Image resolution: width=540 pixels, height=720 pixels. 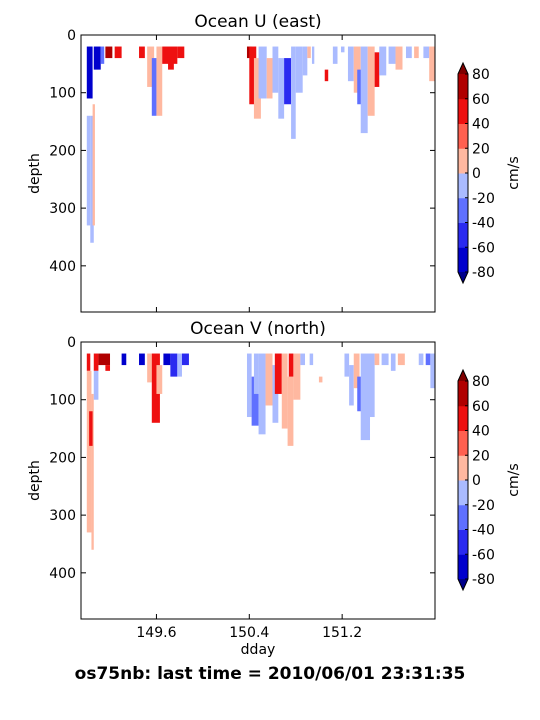 What do you see at coordinates (463, 584) in the screenshot?
I see `colorbar-under-arrow` at bounding box center [463, 584].